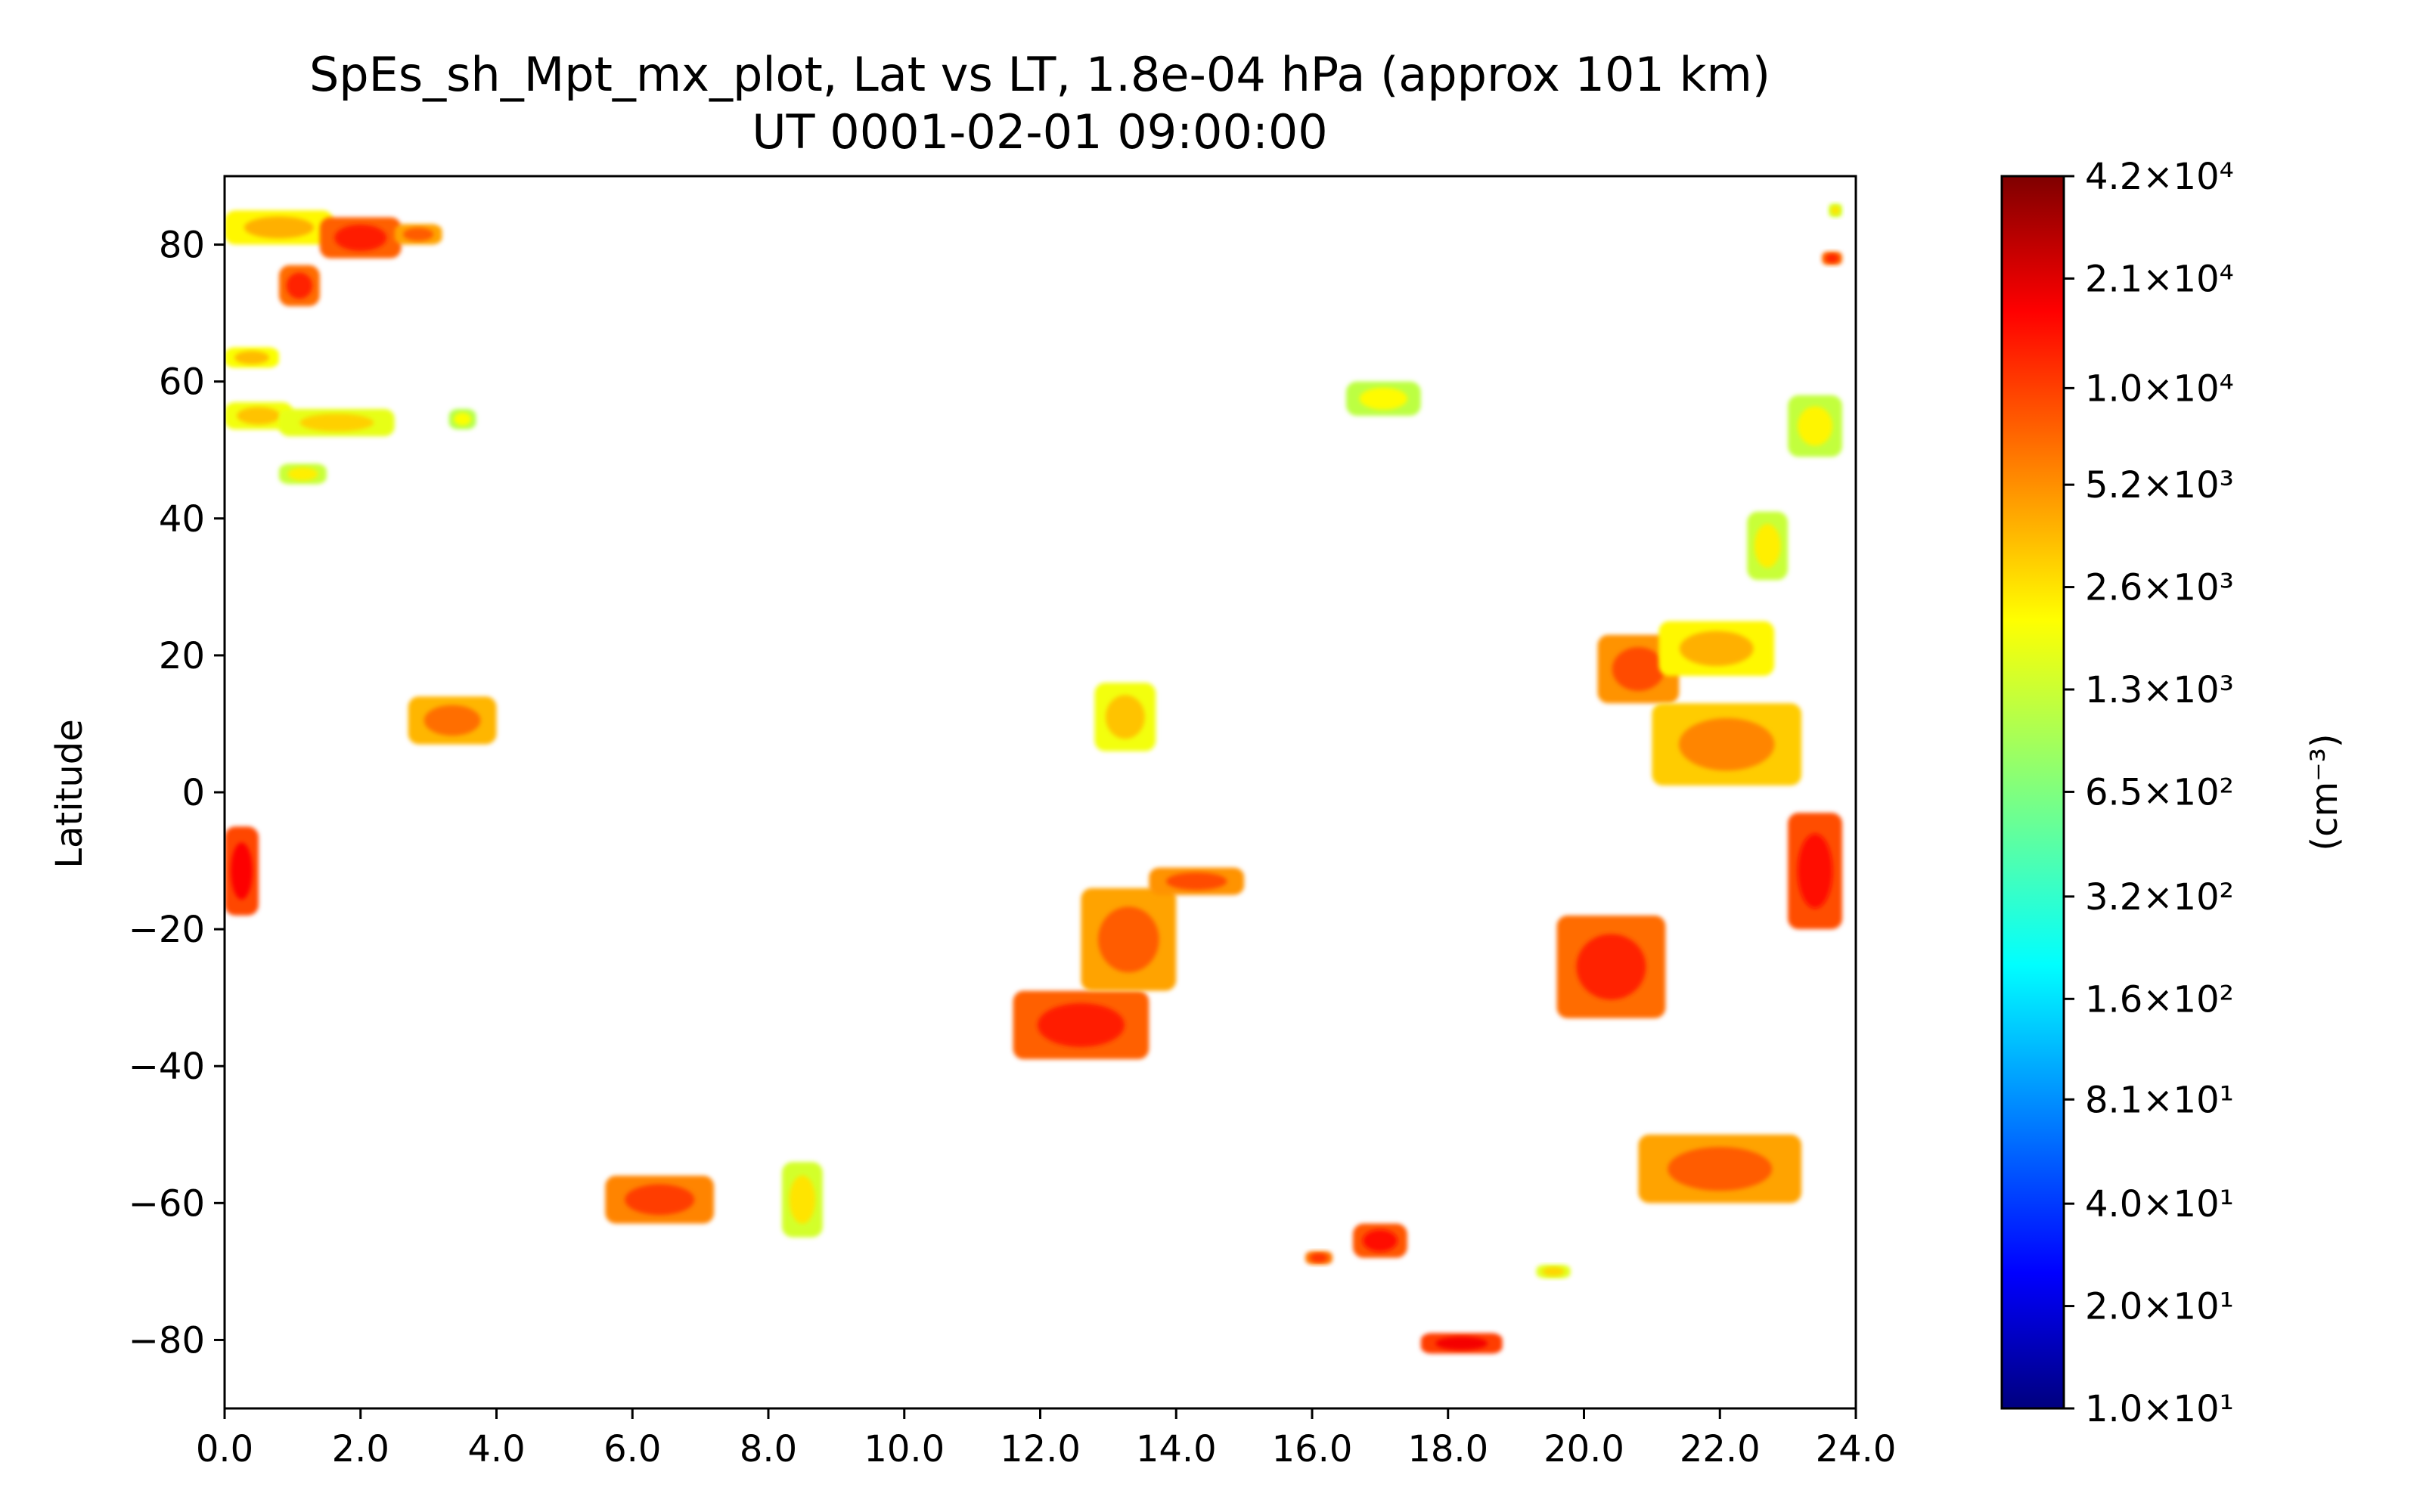  I want to click on x-tick-label: 14.0, so click(1176, 1449).